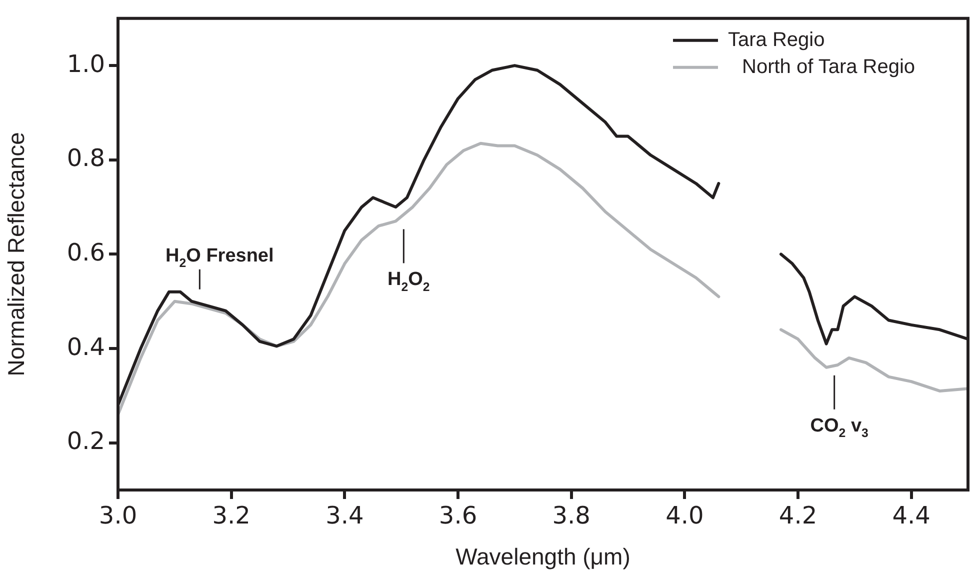 This screenshot has height=576, width=971. Describe the element at coordinates (543, 557) in the screenshot. I see `x-axis-title: Wavelength (μm)` at that location.